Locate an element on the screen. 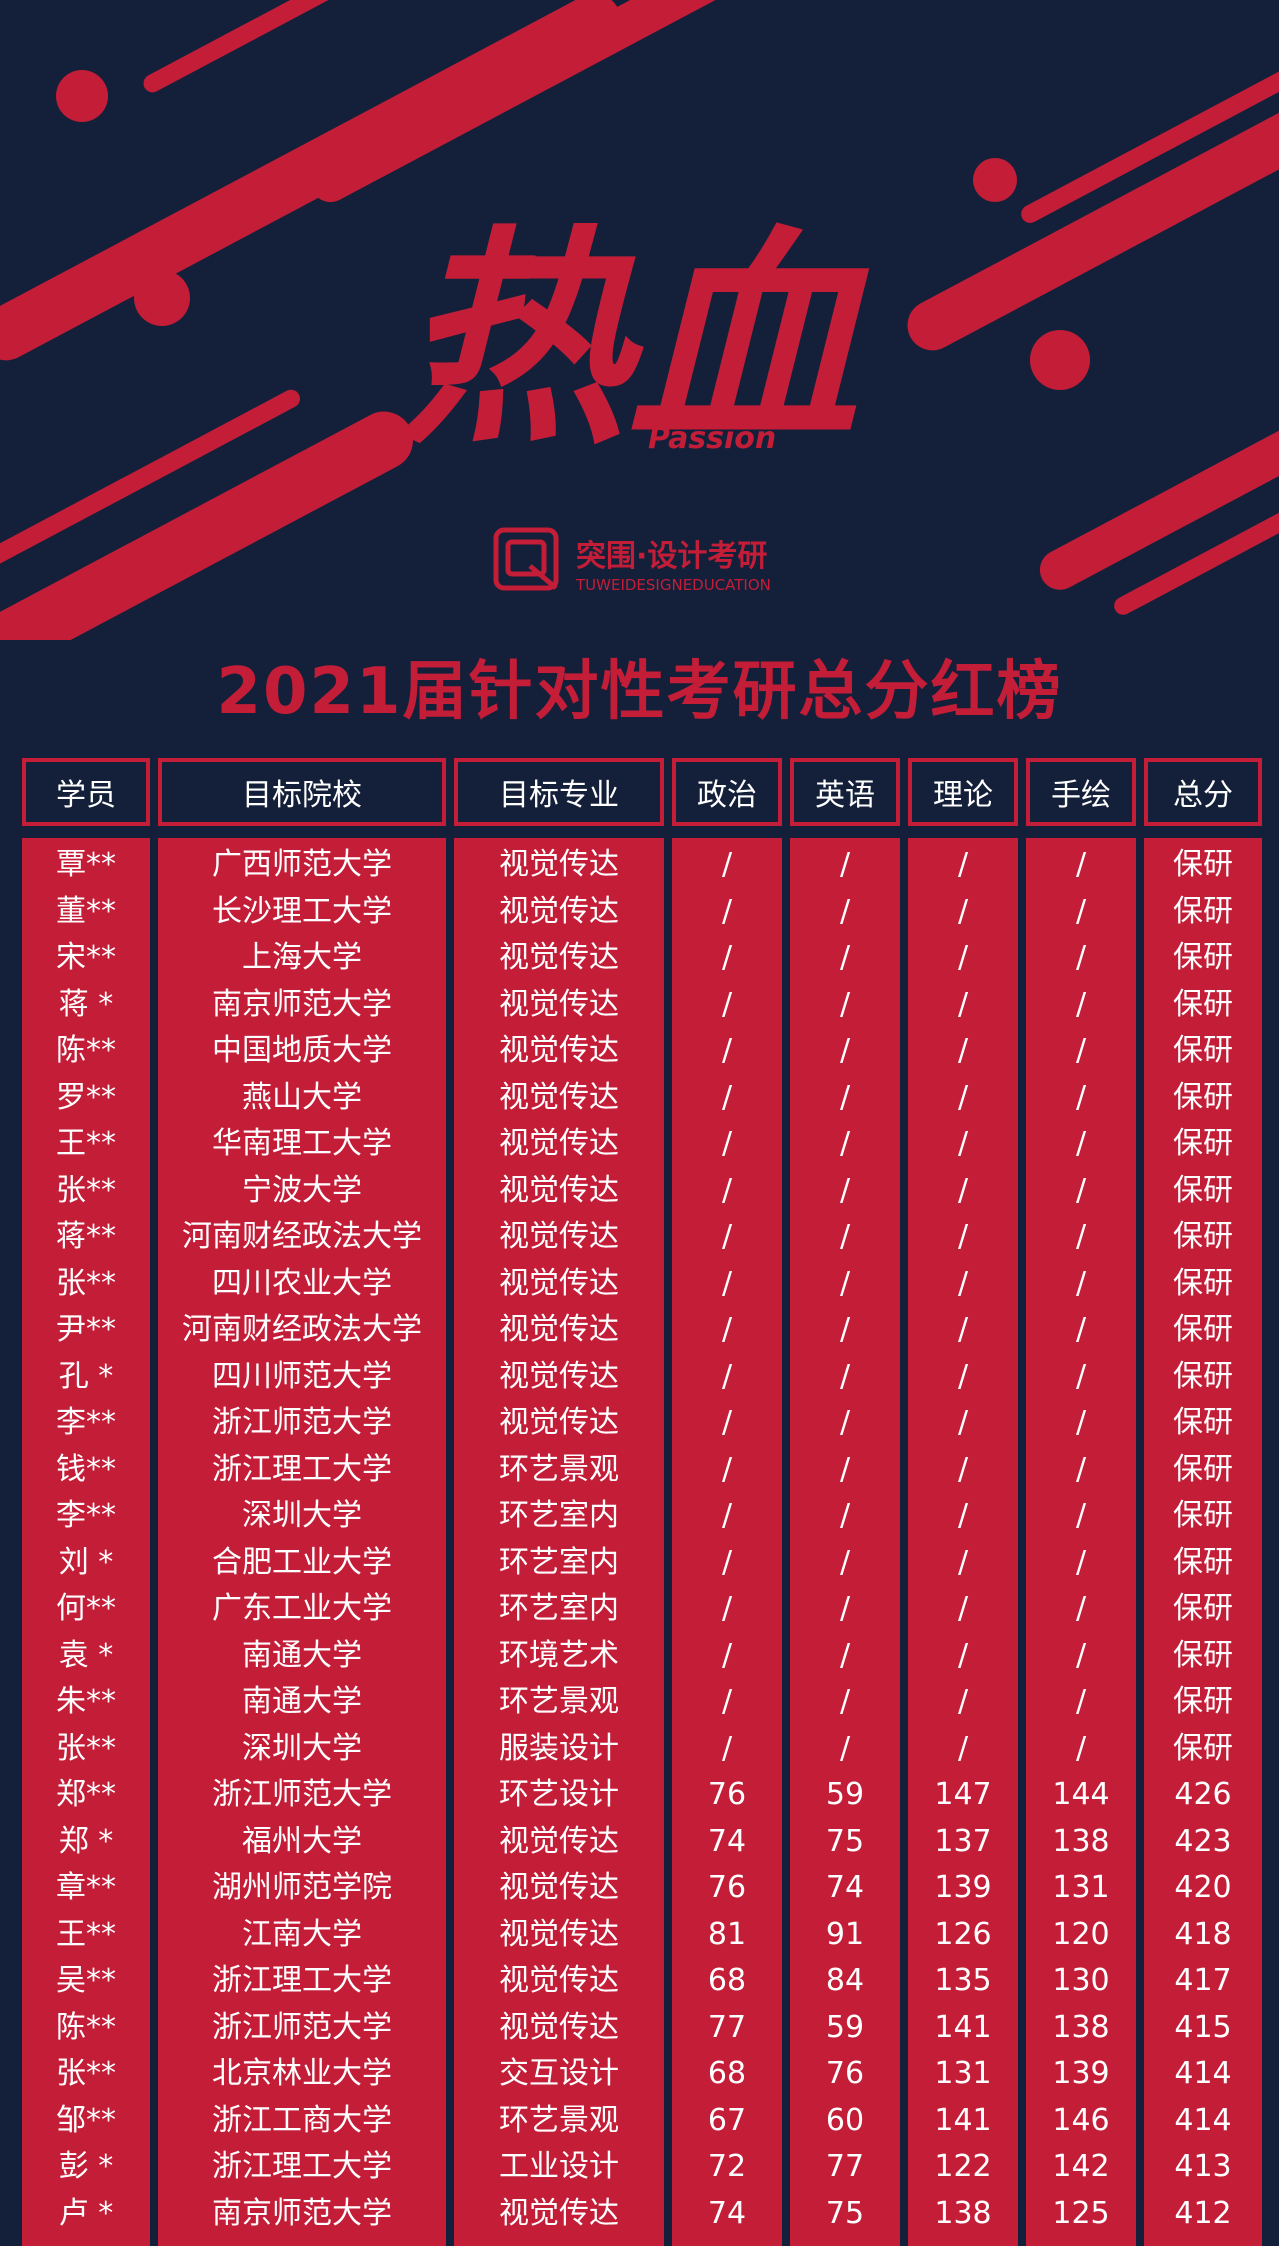 The width and height of the screenshot is (1279, 2246). column-header: 学员 is located at coordinates (86, 792).